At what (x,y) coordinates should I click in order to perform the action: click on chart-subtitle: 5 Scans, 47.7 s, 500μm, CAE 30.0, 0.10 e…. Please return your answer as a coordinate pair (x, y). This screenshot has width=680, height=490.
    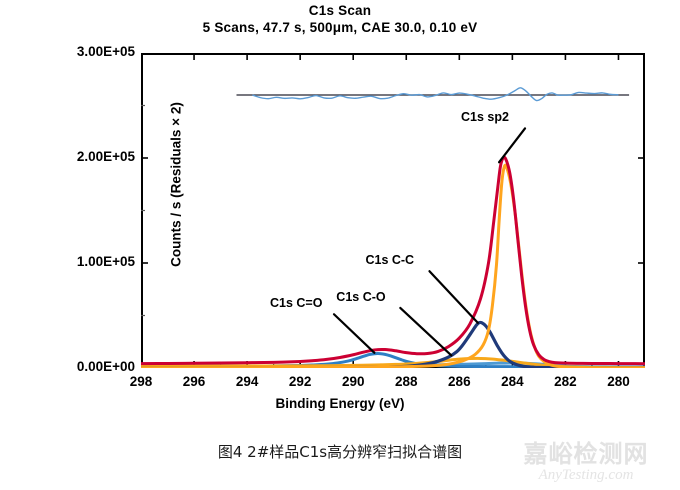
    Looking at the image, I should click on (340, 27).